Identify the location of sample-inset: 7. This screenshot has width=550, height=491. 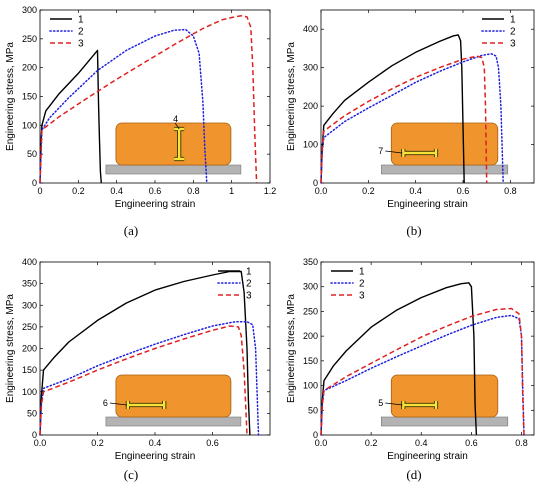
(443, 148).